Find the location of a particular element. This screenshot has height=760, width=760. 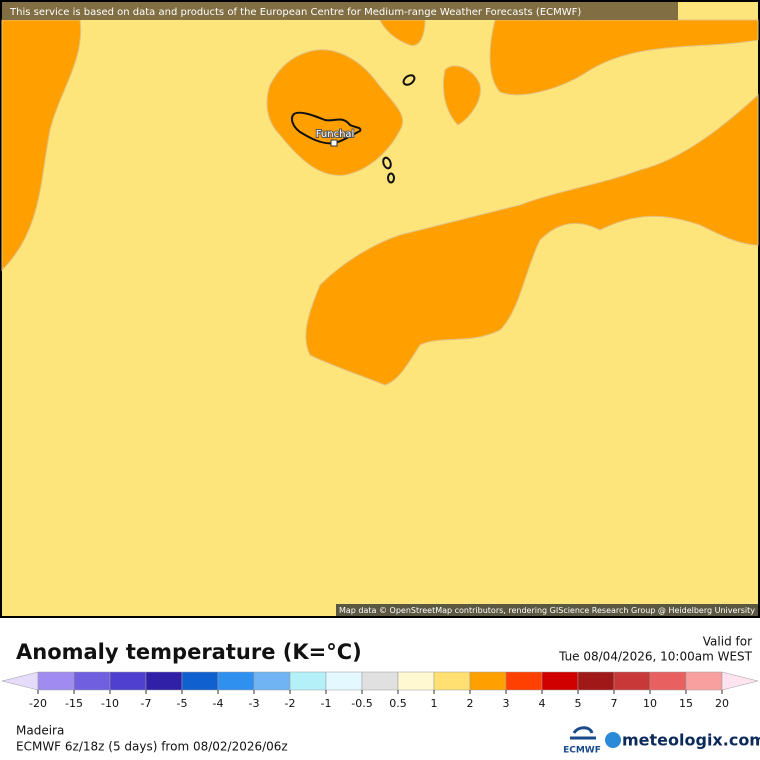

tick-label: 4 is located at coordinates (542, 703).